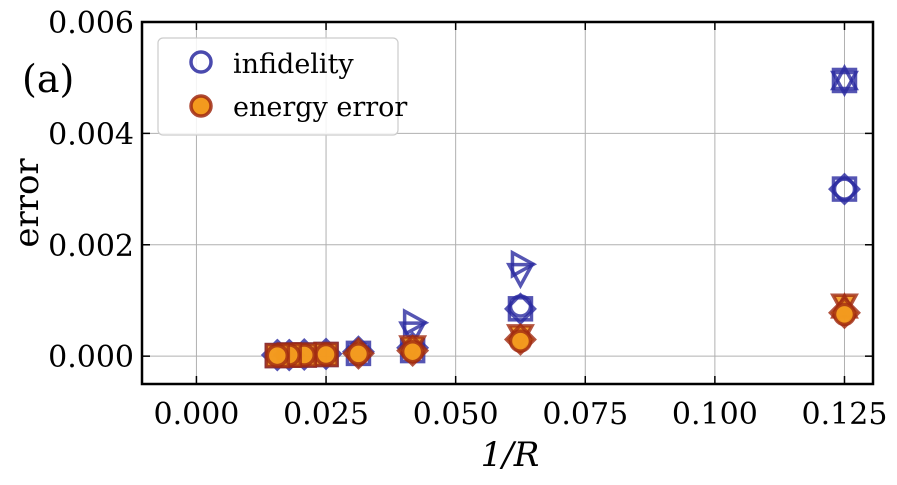 The image size is (897, 485). What do you see at coordinates (320, 107) in the screenshot?
I see `legend-label-energy-error: energy error` at bounding box center [320, 107].